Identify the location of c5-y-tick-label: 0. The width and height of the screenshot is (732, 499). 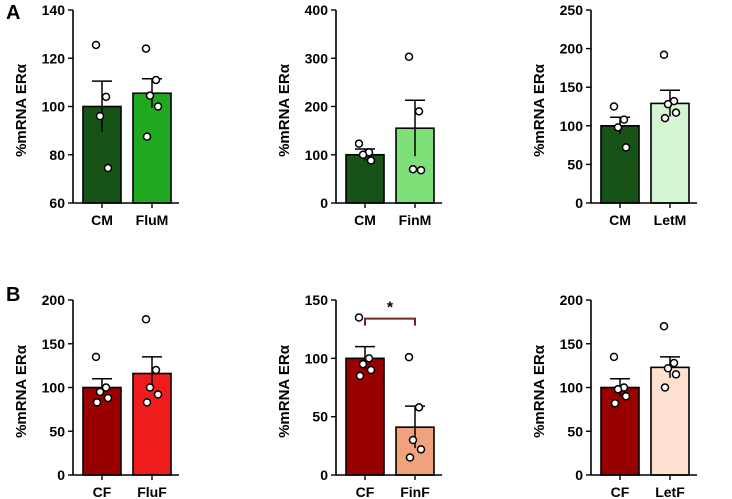
(579, 475).